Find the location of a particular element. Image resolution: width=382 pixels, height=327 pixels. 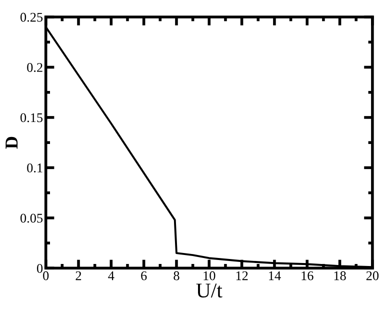

x-tick-label: 14 is located at coordinates (275, 275).